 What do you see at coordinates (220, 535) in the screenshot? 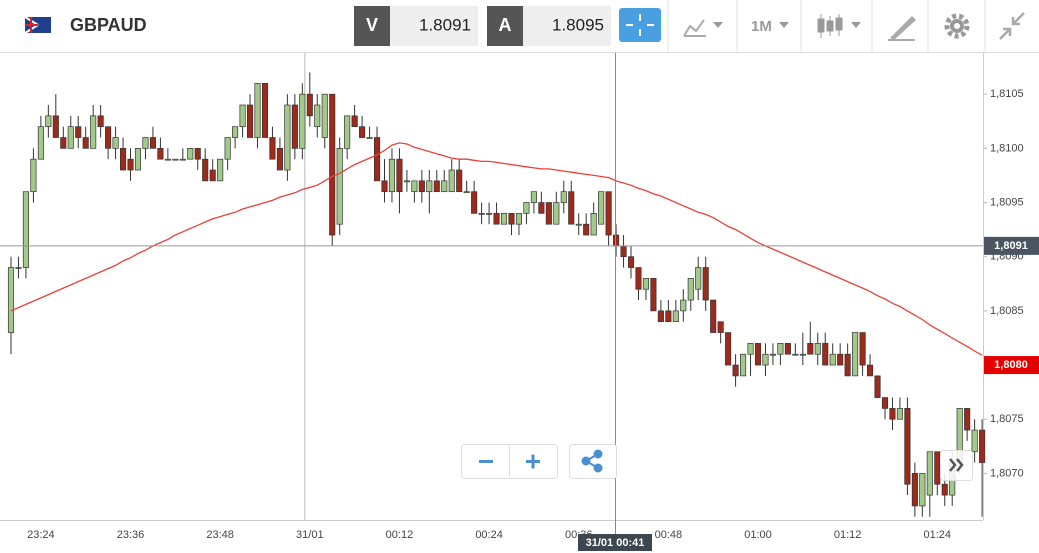
I see `x-tick-label: 23:48` at bounding box center [220, 535].